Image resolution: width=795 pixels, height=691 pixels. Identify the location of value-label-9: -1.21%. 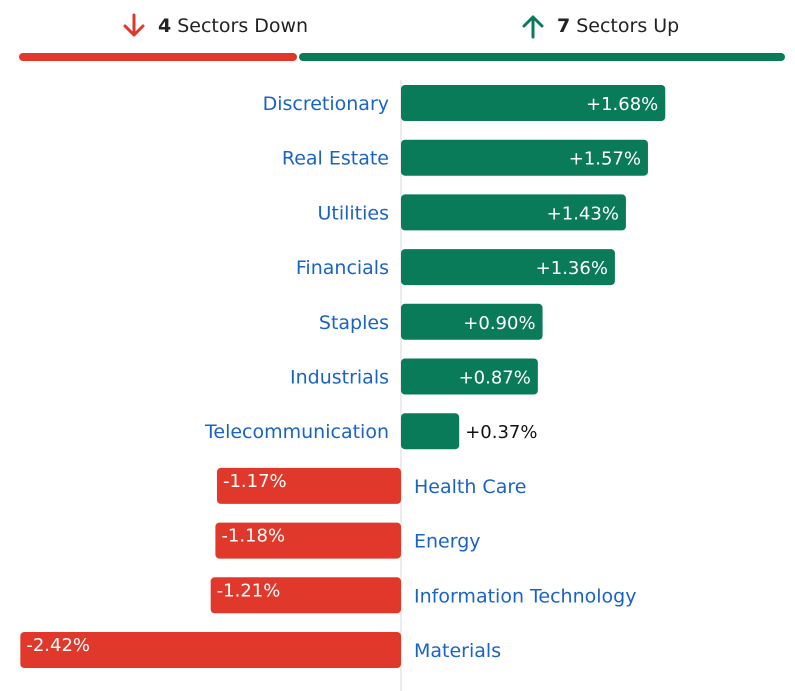
(249, 590).